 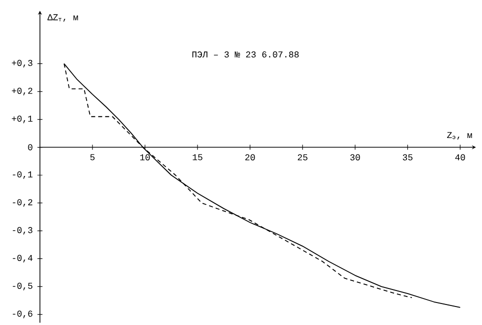 I want to click on x-tick-label: 15, so click(x=197, y=157).